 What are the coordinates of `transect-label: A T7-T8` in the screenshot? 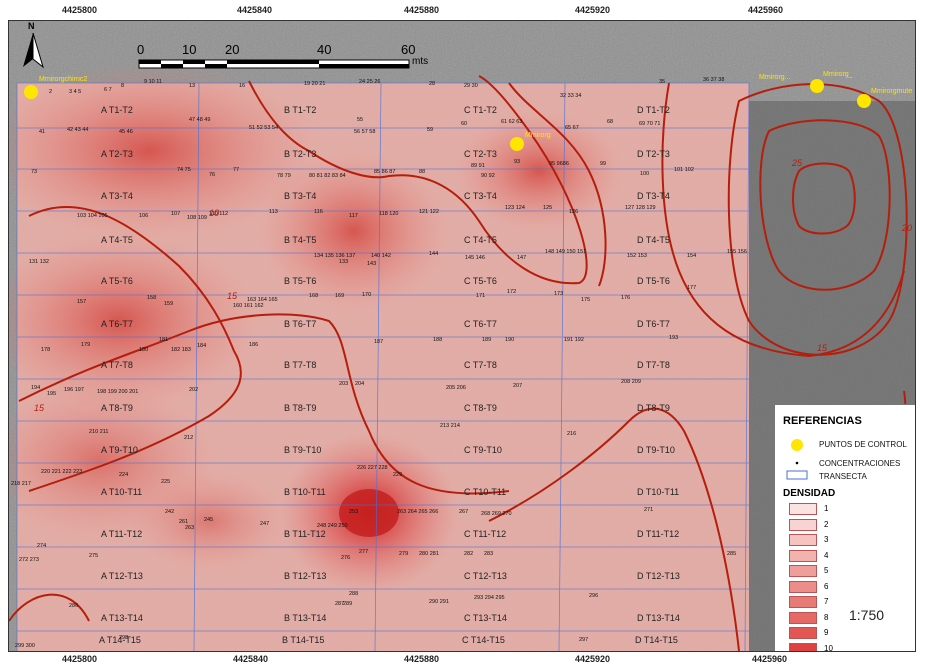 It's located at (117, 365).